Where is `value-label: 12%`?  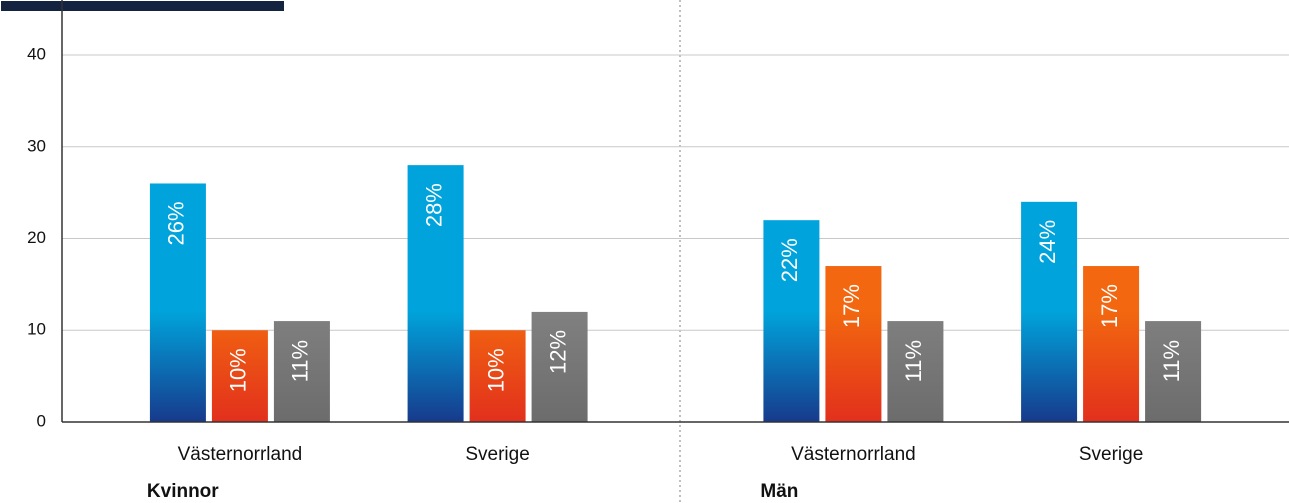
value-label: 12% is located at coordinates (557, 352).